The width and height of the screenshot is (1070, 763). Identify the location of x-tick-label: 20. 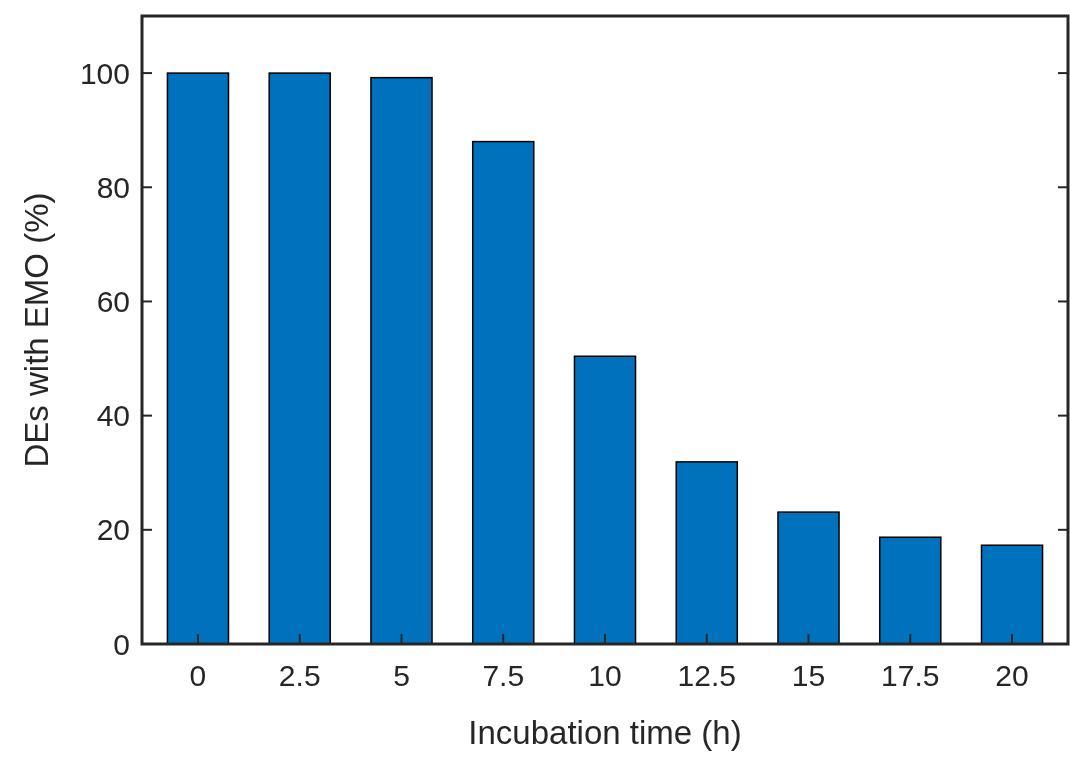
(1012, 675).